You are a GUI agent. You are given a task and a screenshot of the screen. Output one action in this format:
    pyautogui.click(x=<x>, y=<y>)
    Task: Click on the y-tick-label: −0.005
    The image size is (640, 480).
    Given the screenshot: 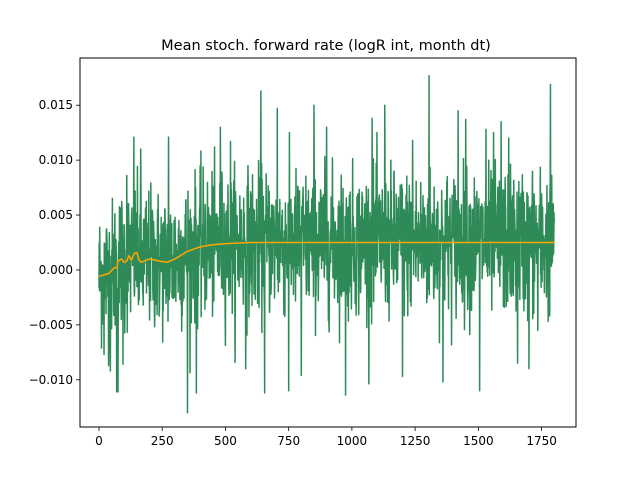 What is the action you would take?
    pyautogui.click(x=51, y=325)
    